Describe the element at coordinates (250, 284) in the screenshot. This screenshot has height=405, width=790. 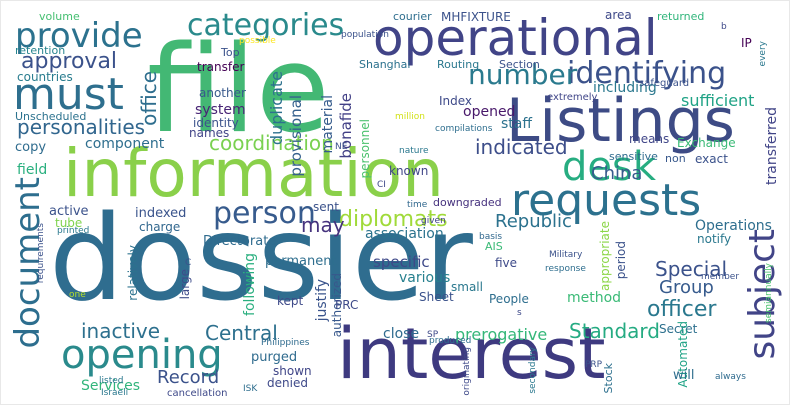
I see `word-following: following` at that location.